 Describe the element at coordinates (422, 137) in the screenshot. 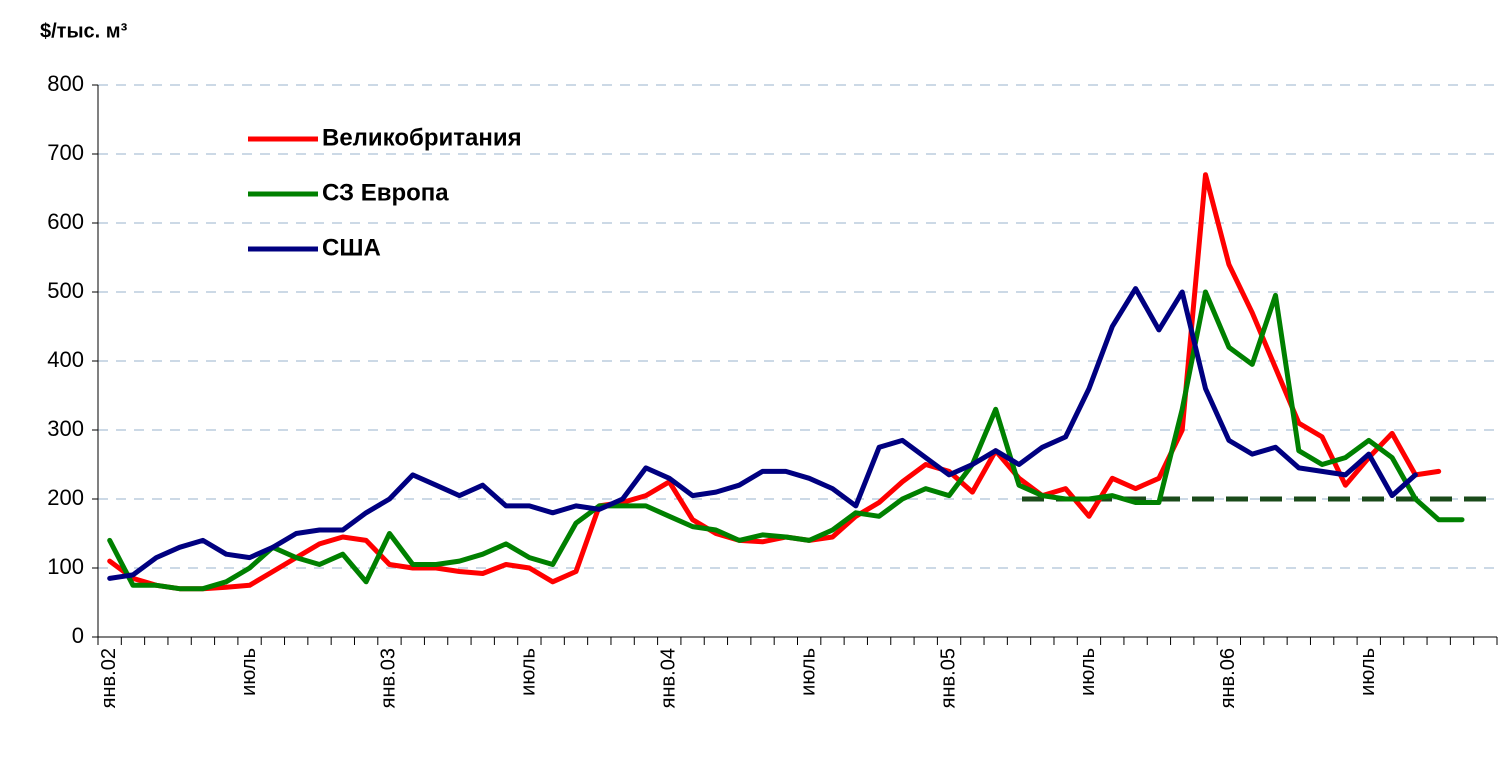

I see `legend-label: Великобритания` at that location.